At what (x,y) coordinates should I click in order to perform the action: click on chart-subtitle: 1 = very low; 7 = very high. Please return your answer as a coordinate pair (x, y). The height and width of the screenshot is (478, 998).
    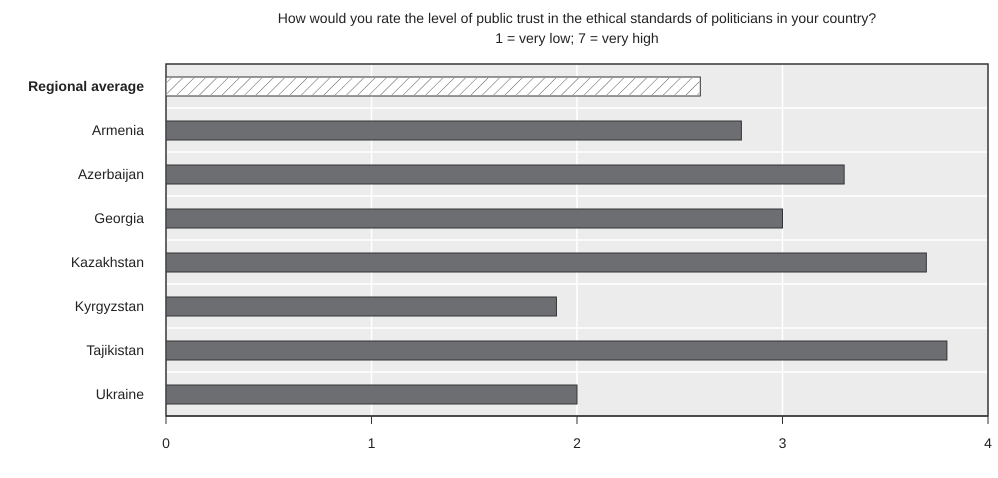
    Looking at the image, I should click on (577, 38).